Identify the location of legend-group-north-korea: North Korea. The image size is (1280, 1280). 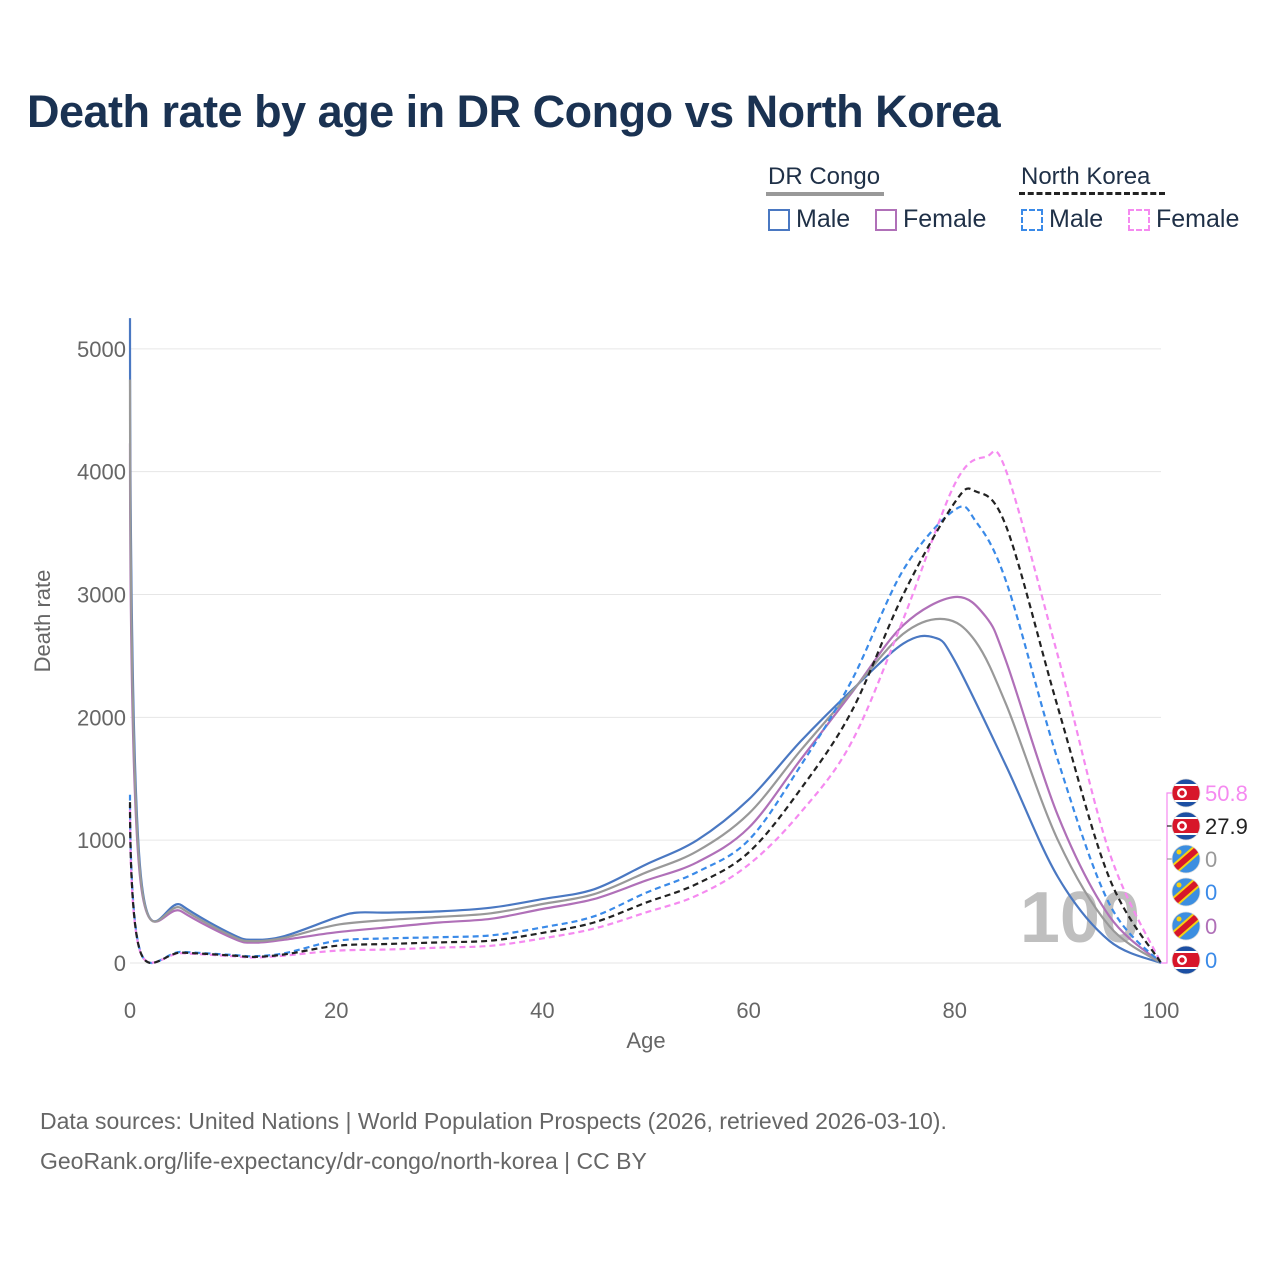
(1086, 176).